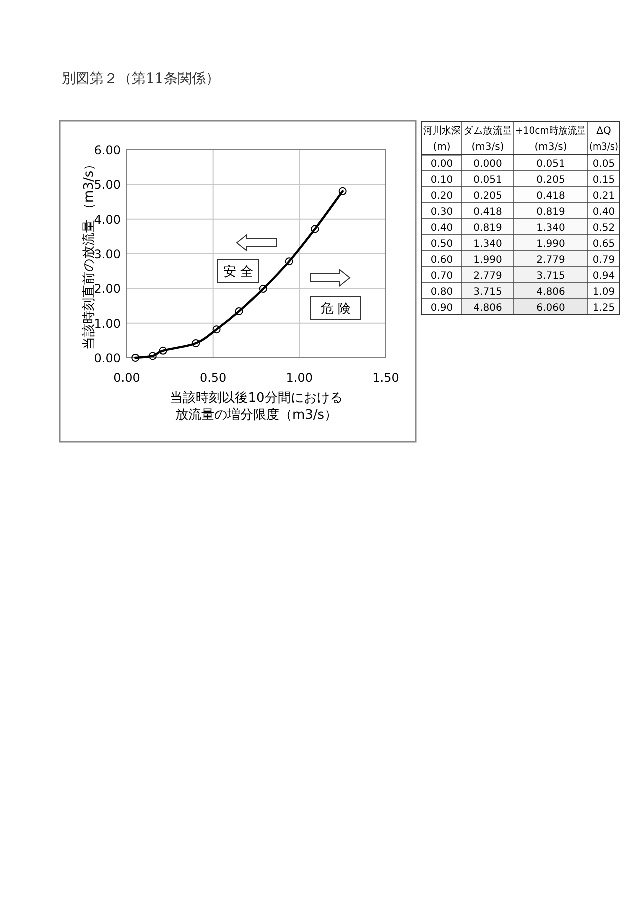 This screenshot has height=915, width=630. What do you see at coordinates (442, 308) in the screenshot?
I see `y-tick-label: 0.90` at bounding box center [442, 308].